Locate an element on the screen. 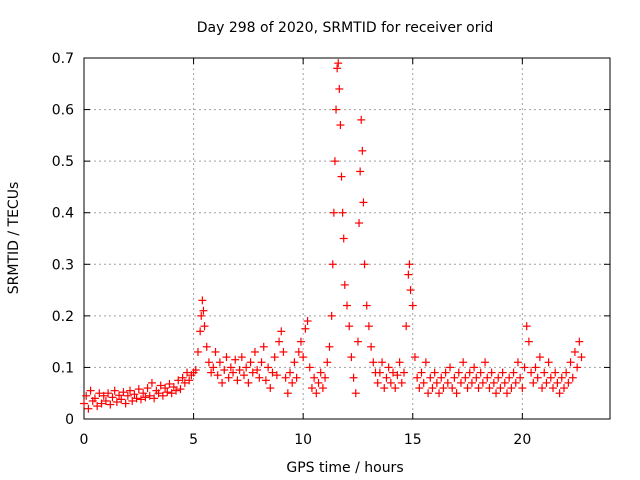 The height and width of the screenshot is (480, 640). y-tick-label: 0.1 is located at coordinates (63, 368).